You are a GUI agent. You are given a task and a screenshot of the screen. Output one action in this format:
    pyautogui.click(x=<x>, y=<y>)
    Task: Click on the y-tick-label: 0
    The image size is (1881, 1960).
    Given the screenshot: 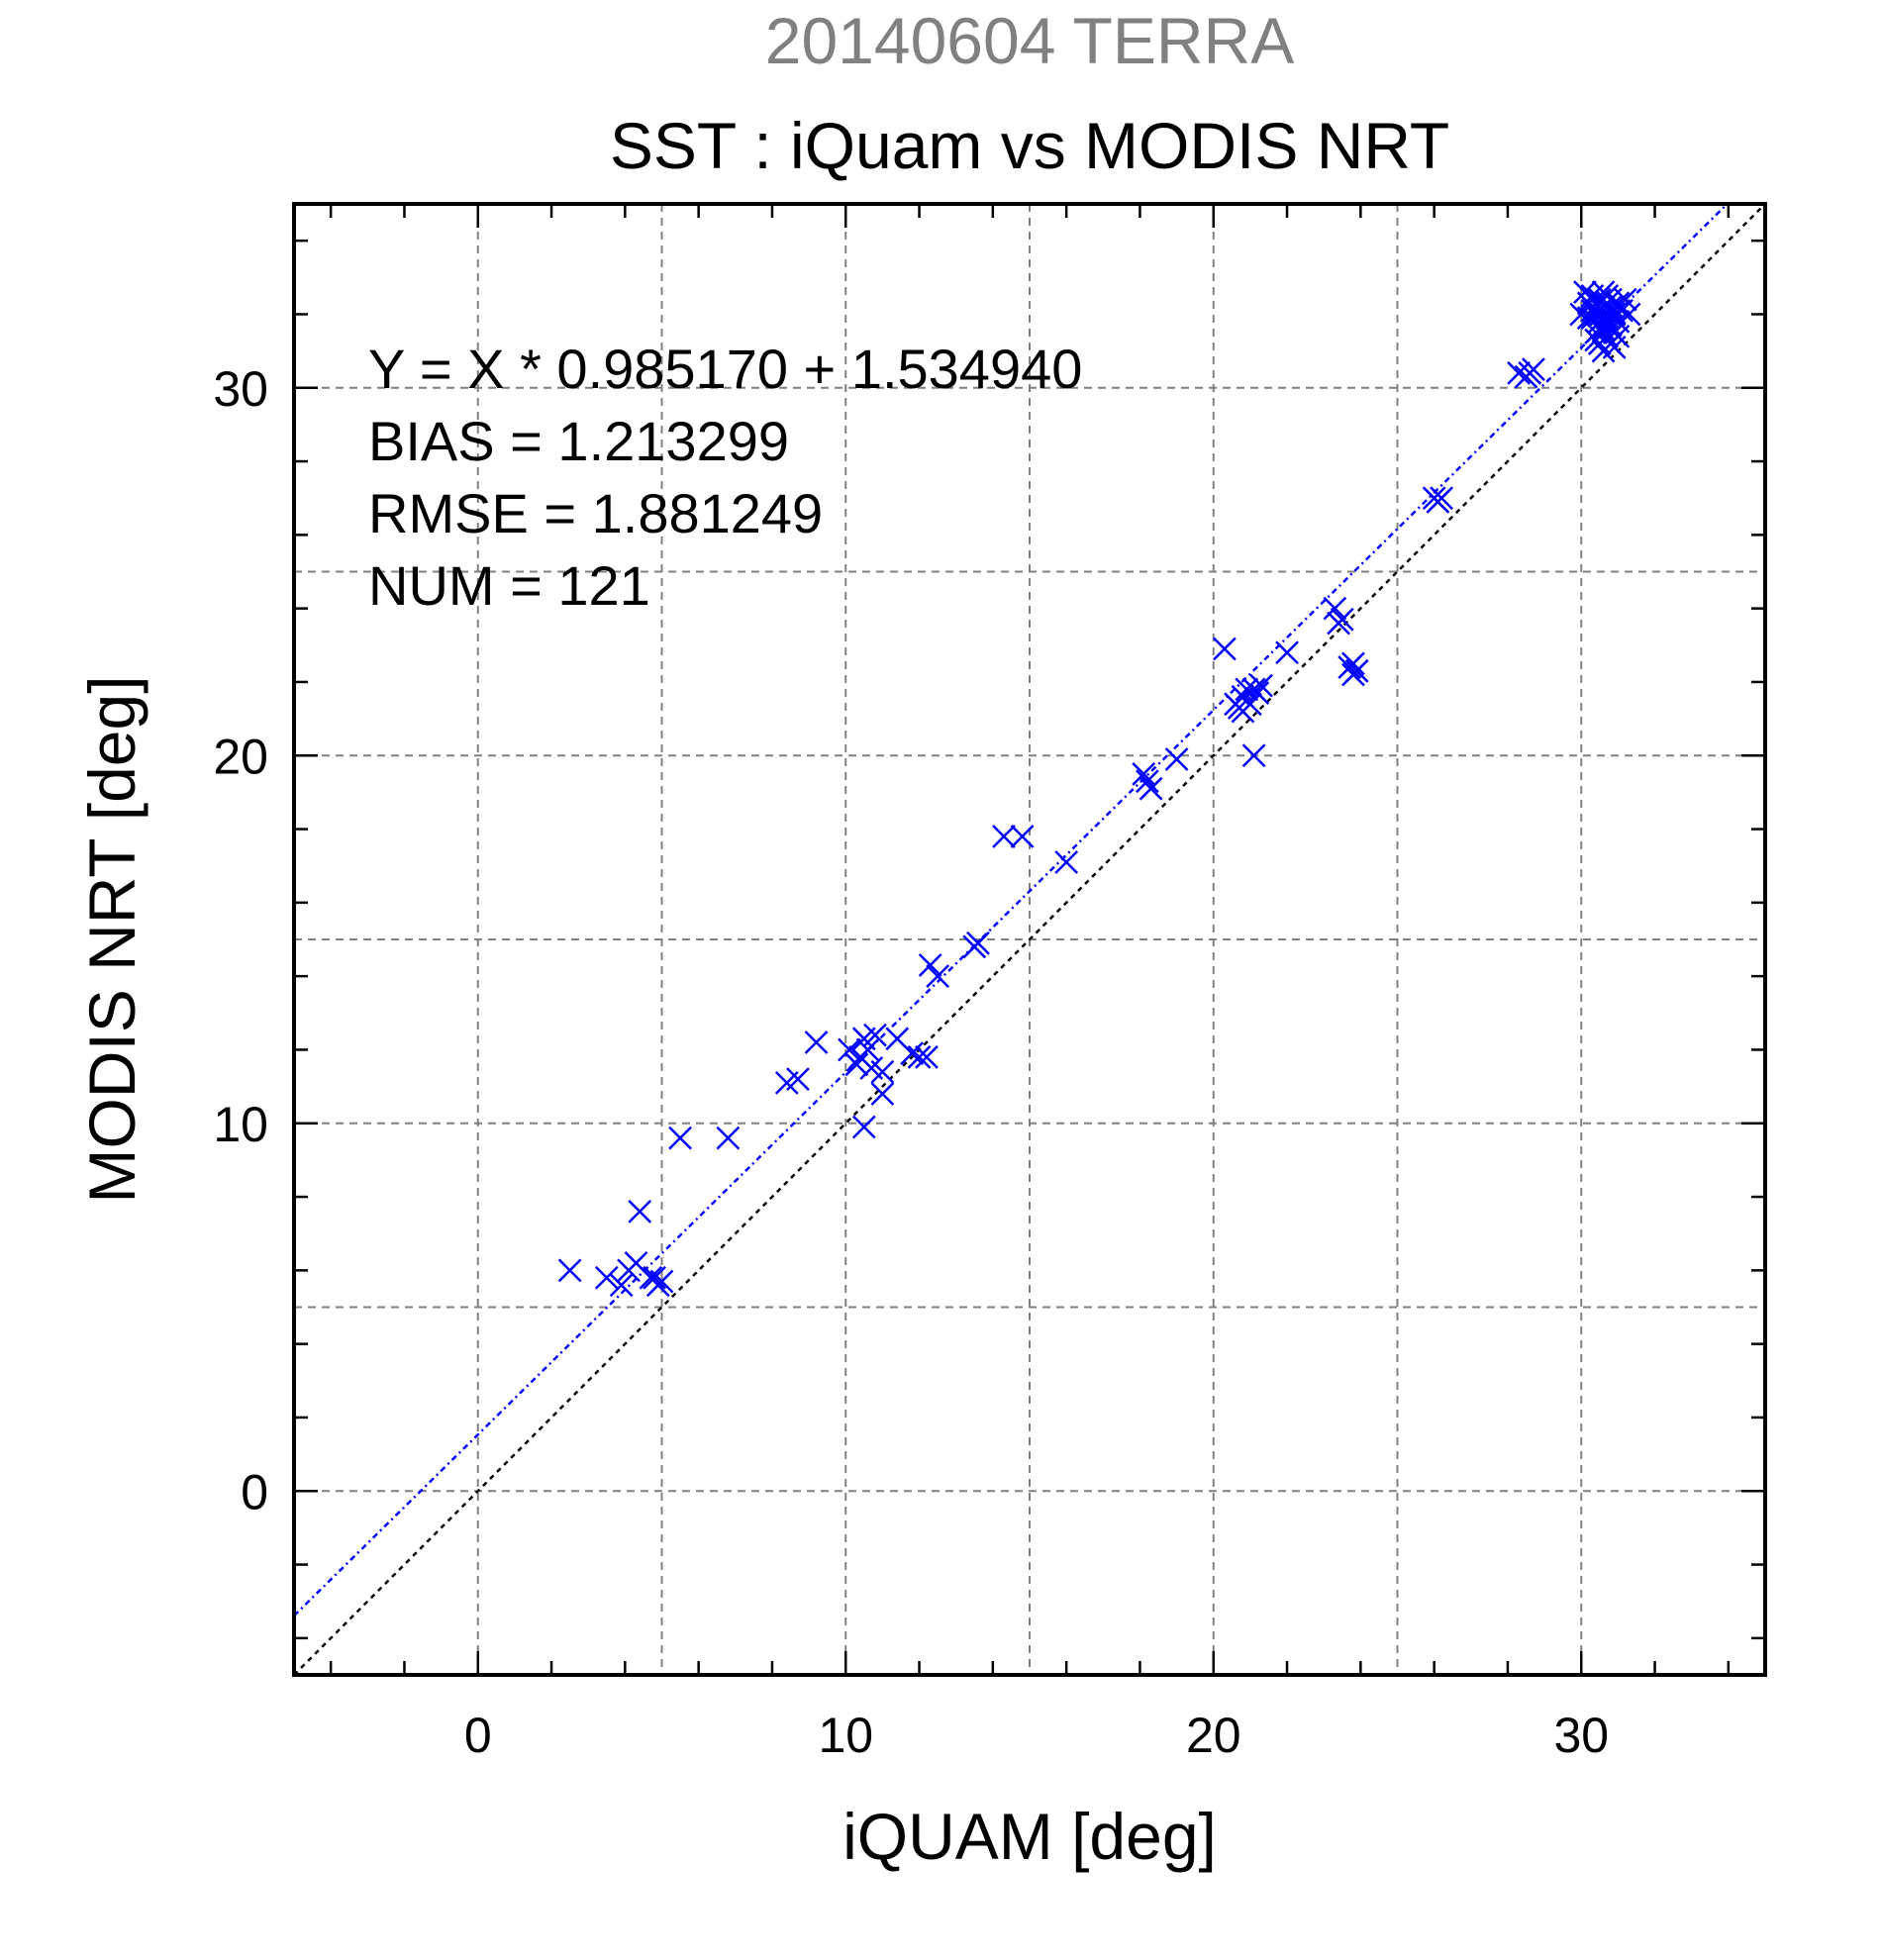 What is the action you would take?
    pyautogui.click(x=255, y=1491)
    